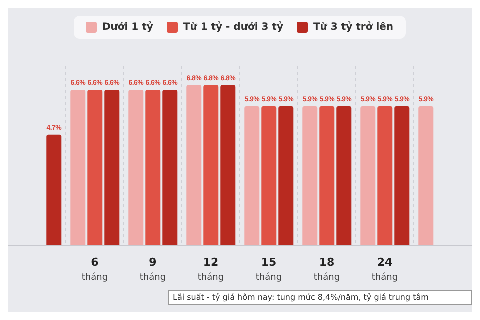 The image size is (480, 320). What do you see at coordinates (353, 27) in the screenshot?
I see `legend-label: Từ 3 tỷ trở lên` at bounding box center [353, 27].